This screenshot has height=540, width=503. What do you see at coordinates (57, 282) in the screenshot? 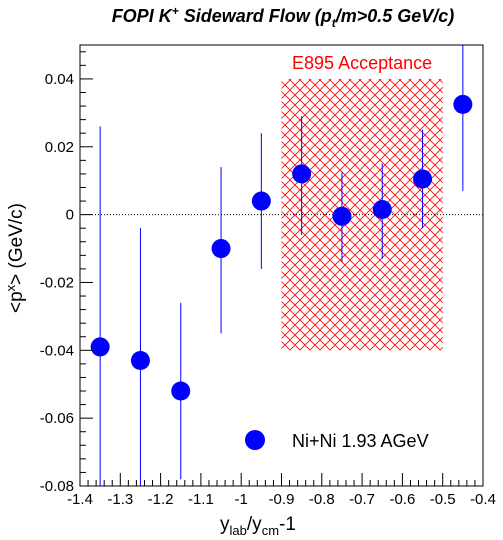
I see `y-tick-label: -0.02` at bounding box center [57, 282].